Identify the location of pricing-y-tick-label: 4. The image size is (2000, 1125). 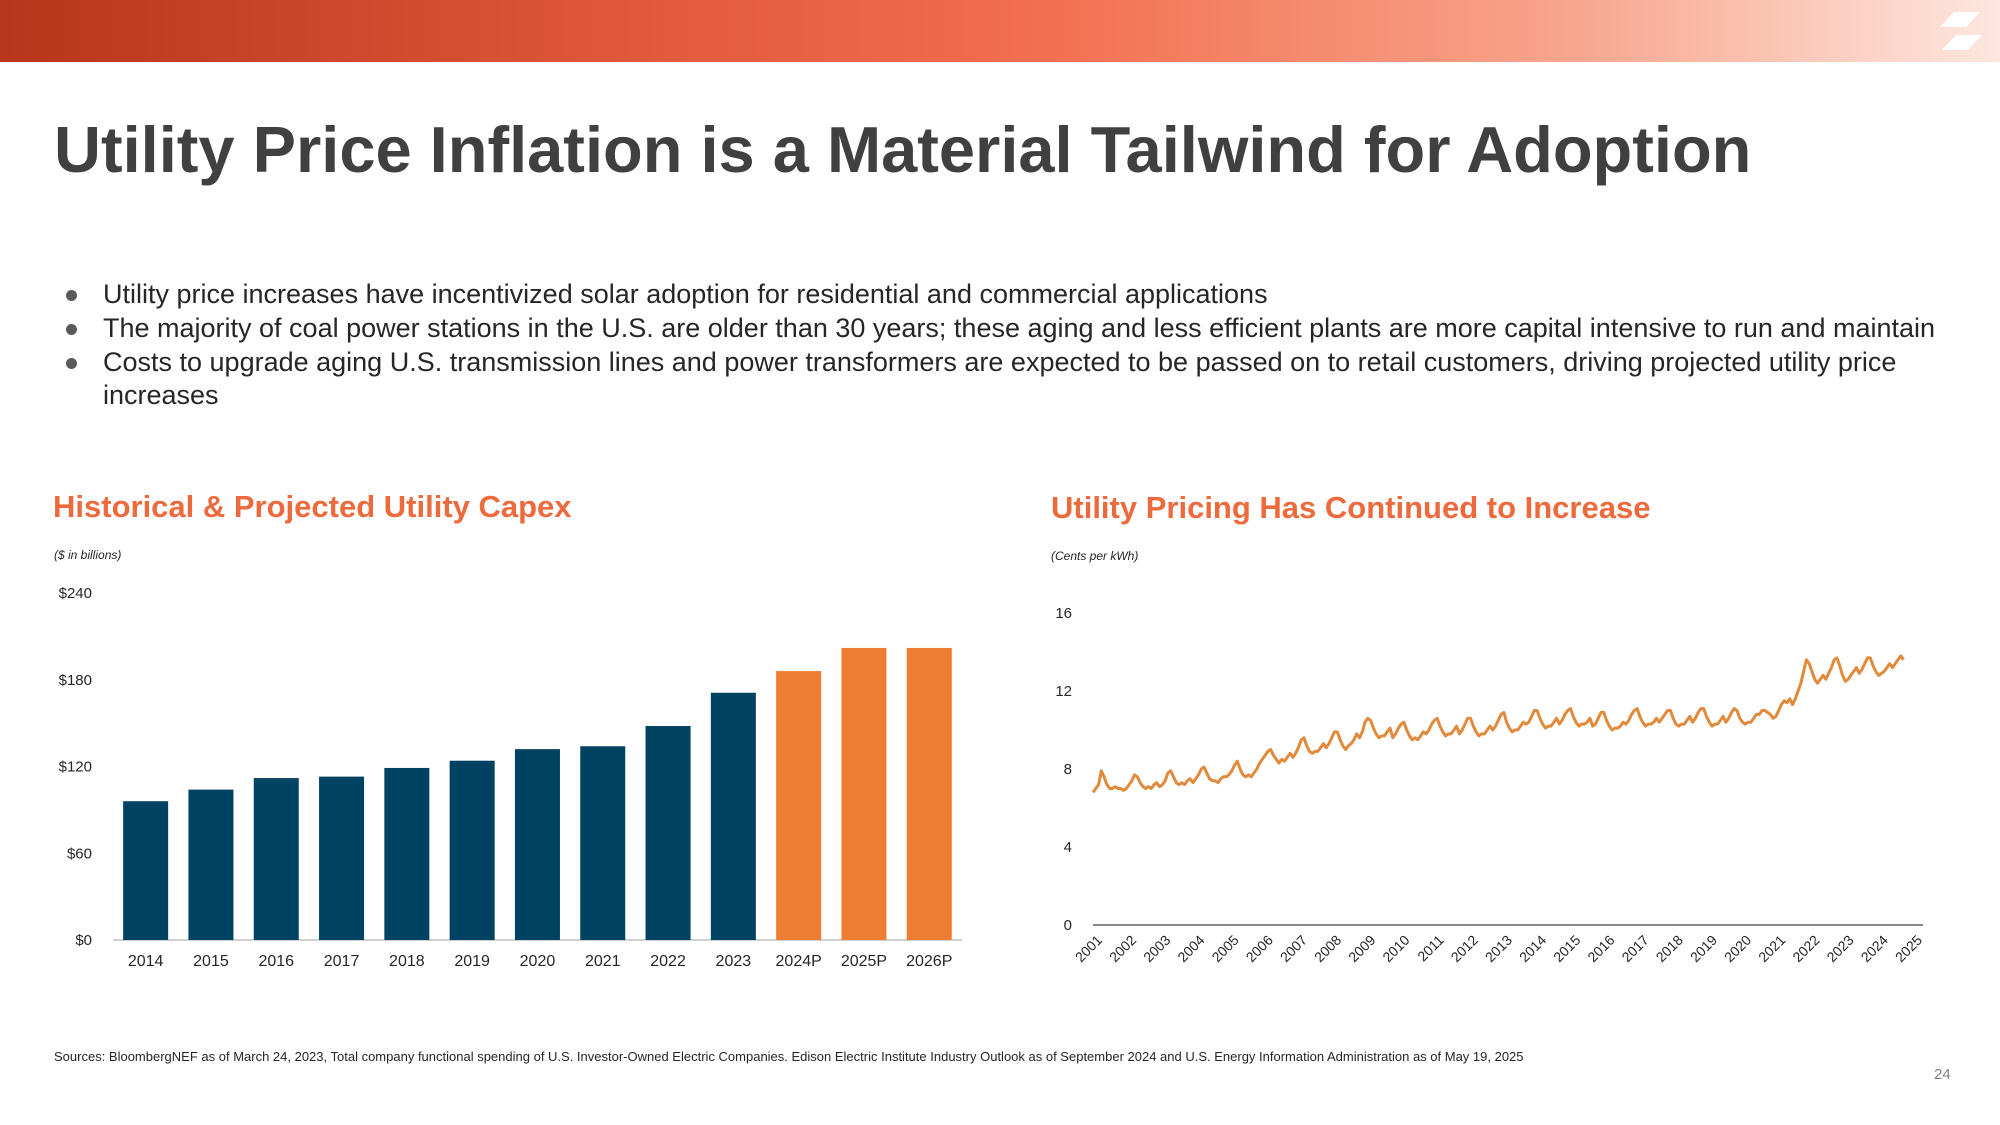
(1068, 847).